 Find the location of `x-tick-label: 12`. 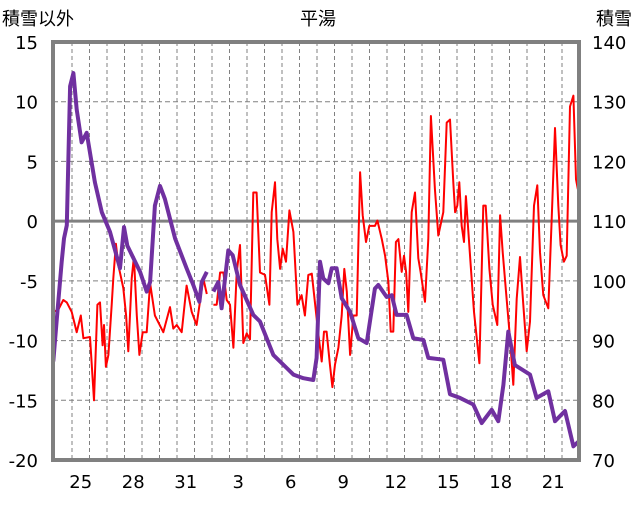

x-tick-label: 12 is located at coordinates (395, 482).